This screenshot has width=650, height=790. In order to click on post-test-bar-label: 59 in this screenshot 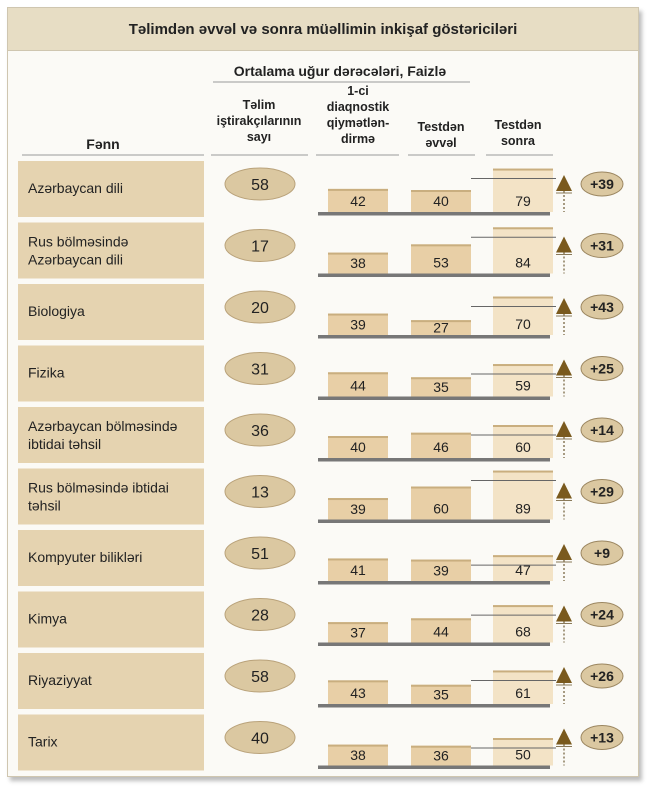, I will do `click(523, 386)`.